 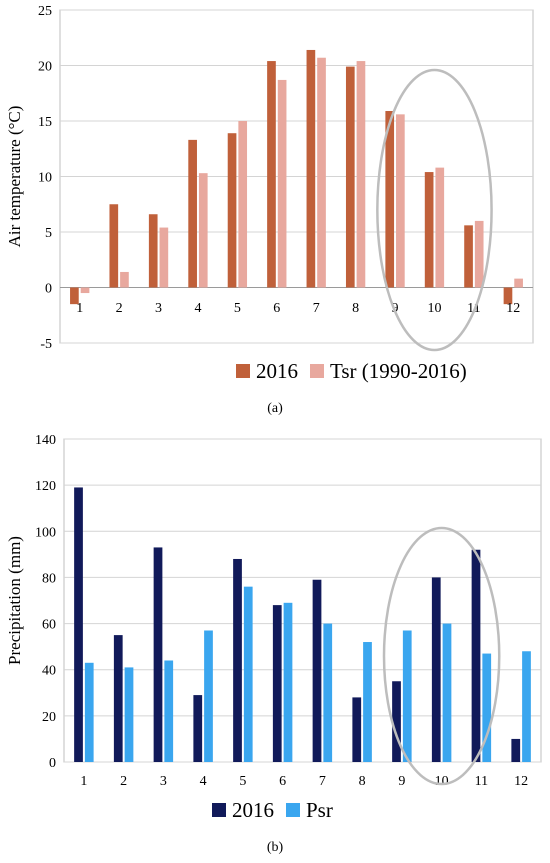 What do you see at coordinates (45, 122) in the screenshot?
I see `y-tick-label: 15` at bounding box center [45, 122].